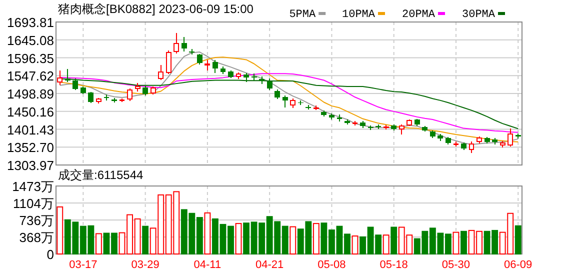 The image size is (578, 276). I want to click on y-tick-label: 1473万, so click(33, 186).